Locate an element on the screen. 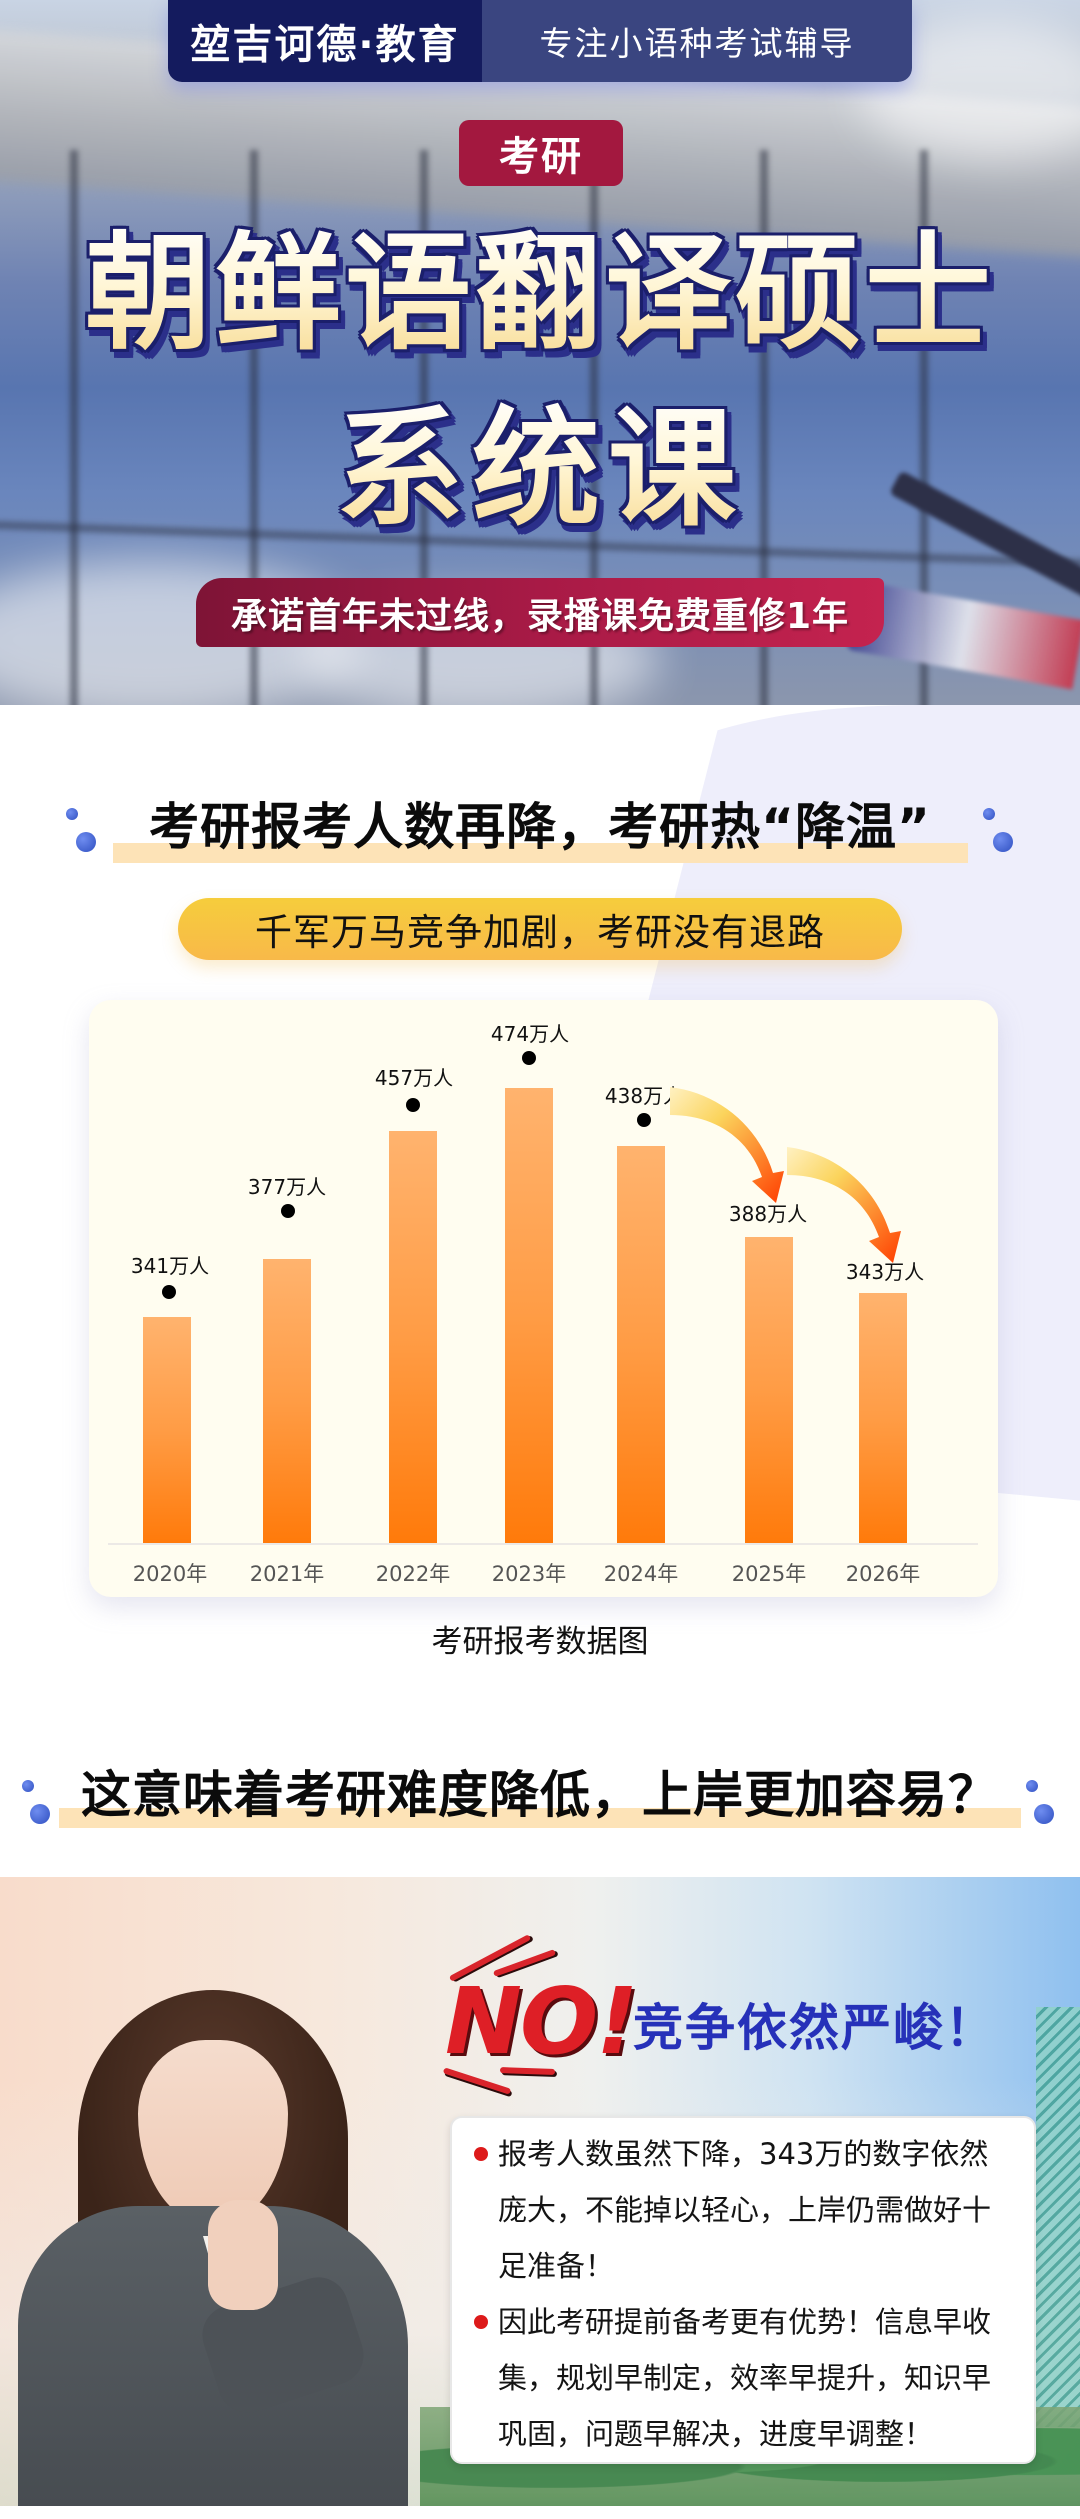 Image resolution: width=1080 pixels, height=2519 pixels. bar-2026 is located at coordinates (883, 1418).